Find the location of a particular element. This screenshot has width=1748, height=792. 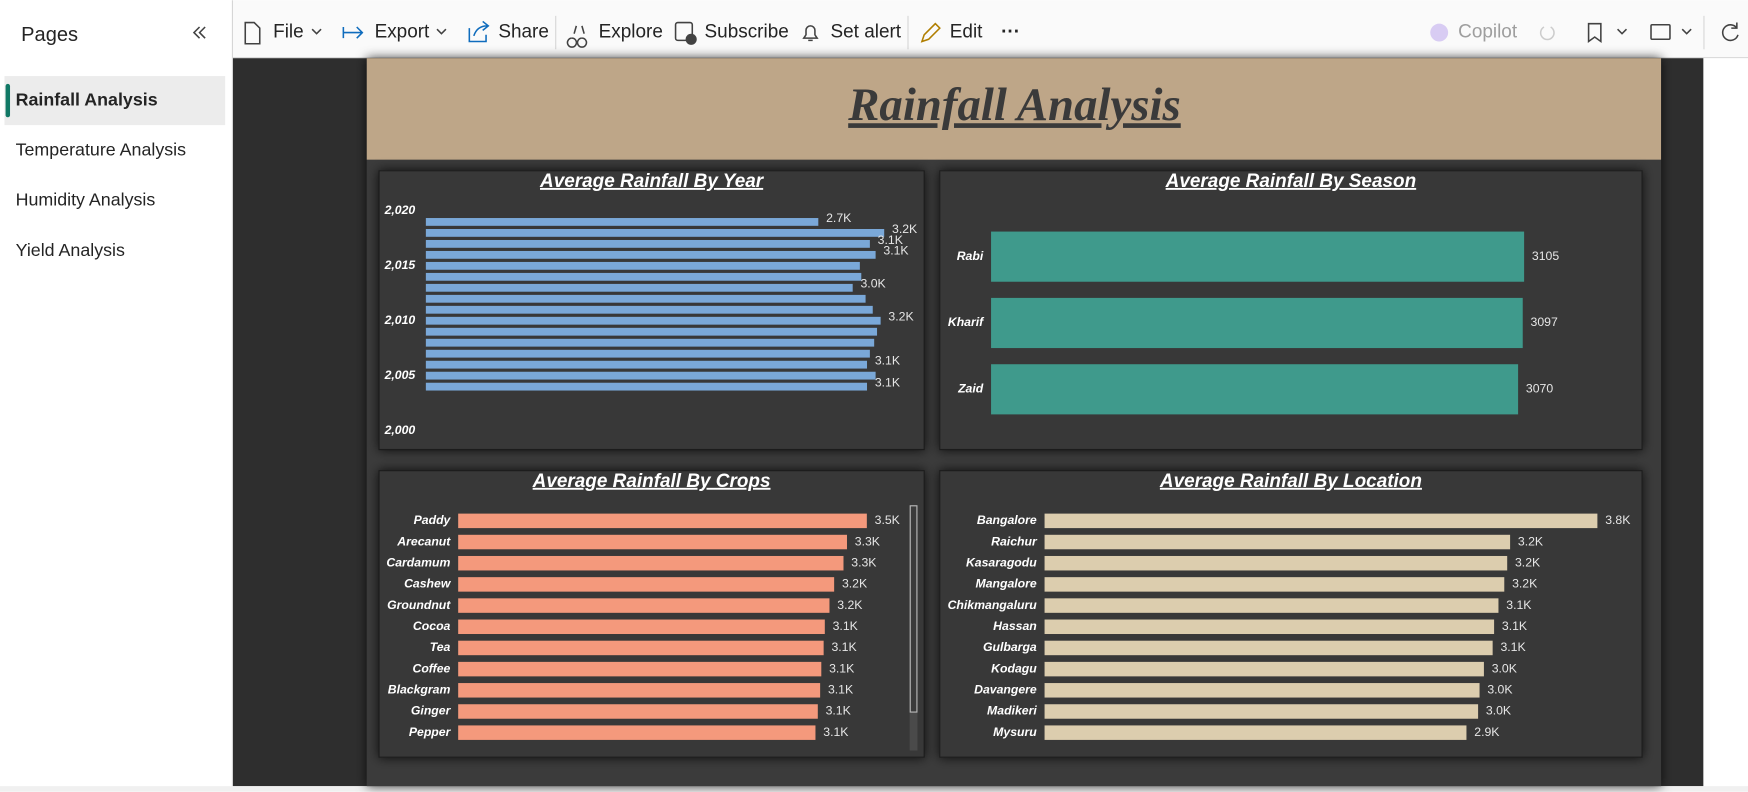

alert-icon is located at coordinates (810, 33).